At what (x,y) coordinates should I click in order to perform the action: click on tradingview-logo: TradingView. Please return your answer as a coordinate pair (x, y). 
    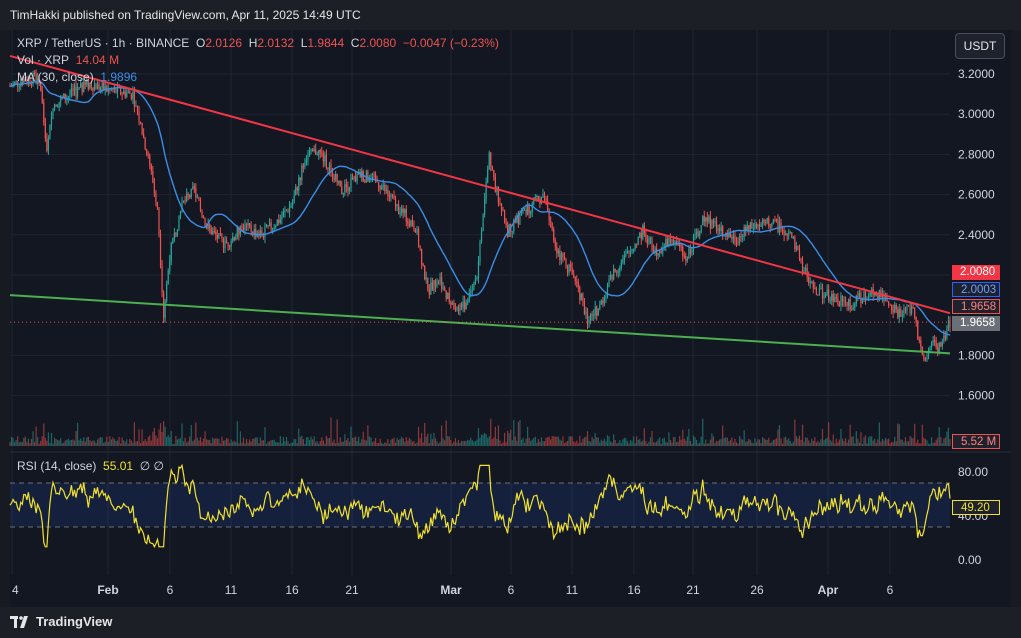
    Looking at the image, I should click on (61, 621).